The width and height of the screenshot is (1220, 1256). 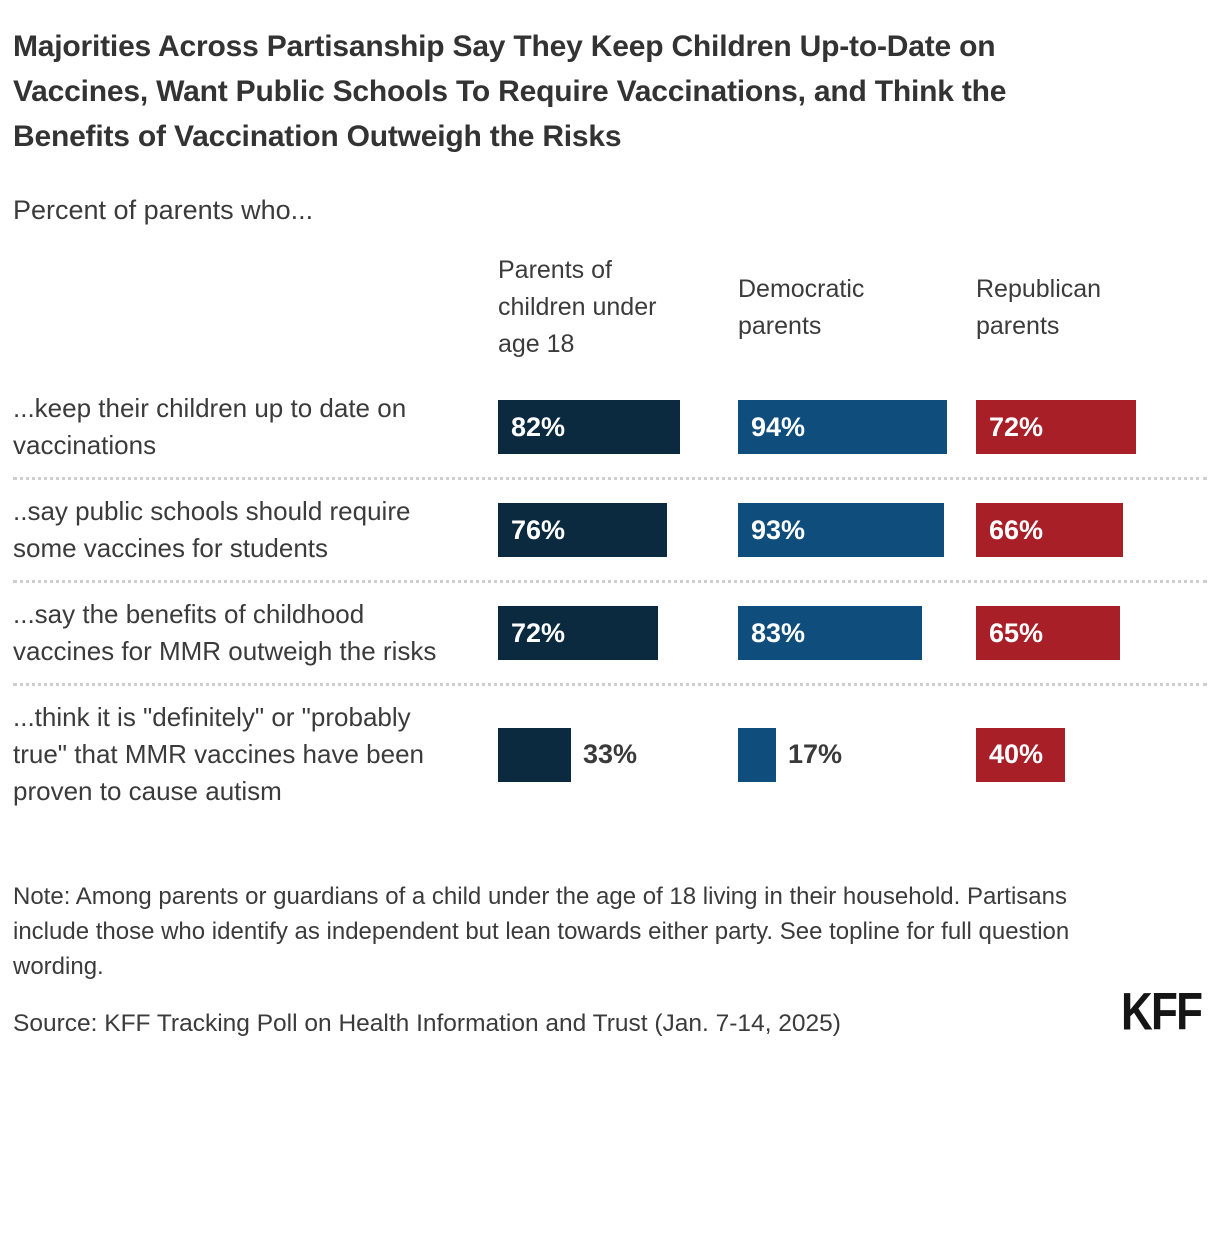 I want to click on bar: 82%, so click(x=589, y=427).